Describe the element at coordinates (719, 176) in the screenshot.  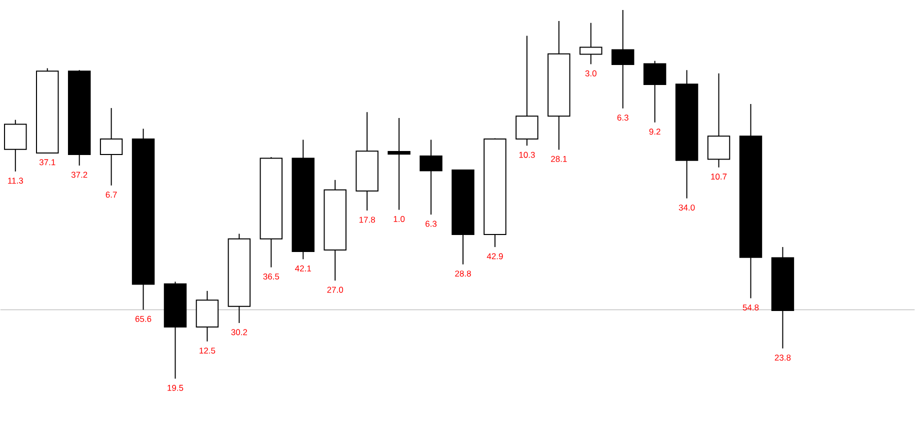
I see `text: 10.7` at that location.